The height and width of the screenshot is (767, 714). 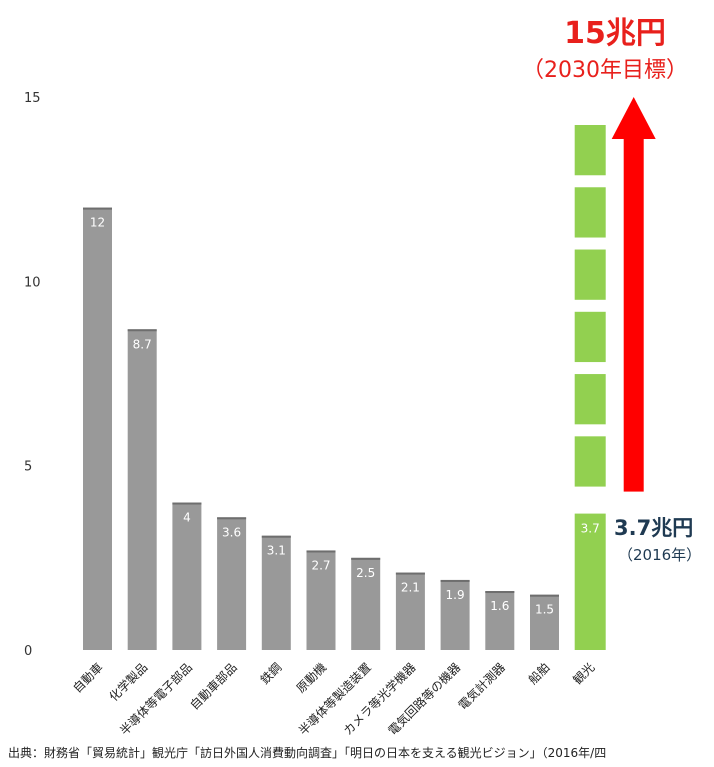 What do you see at coordinates (87, 677) in the screenshot?
I see `x-tick-label: 自動車` at bounding box center [87, 677].